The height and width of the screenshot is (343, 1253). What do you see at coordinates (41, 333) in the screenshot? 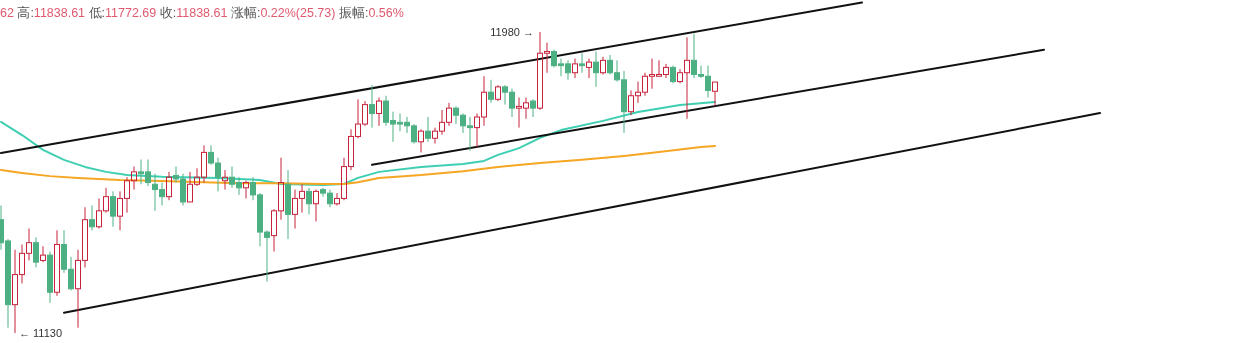
I see `annotation: ← 11130` at bounding box center [41, 333].